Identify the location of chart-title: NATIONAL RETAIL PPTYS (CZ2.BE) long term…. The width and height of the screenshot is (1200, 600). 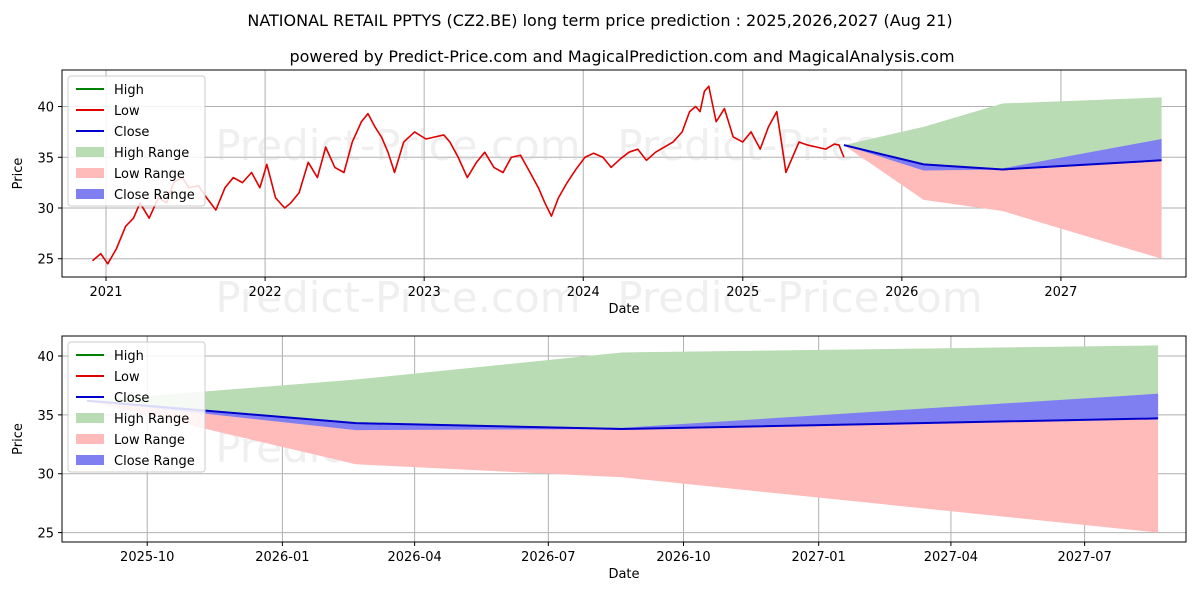
(599, 20).